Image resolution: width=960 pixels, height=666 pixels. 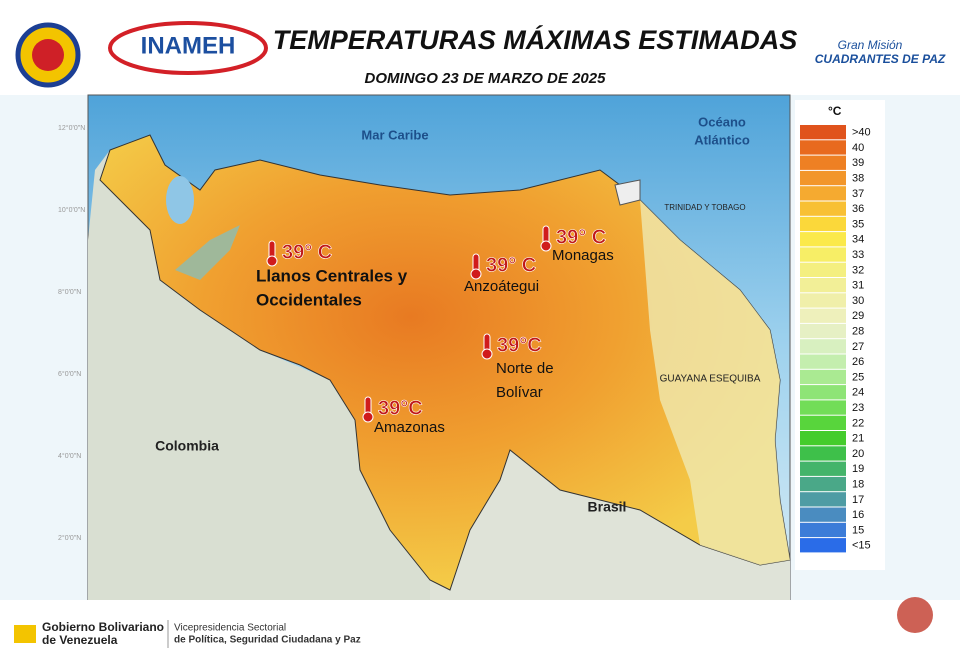 What do you see at coordinates (519, 392) in the screenshot?
I see `region-name: Bolívar` at bounding box center [519, 392].